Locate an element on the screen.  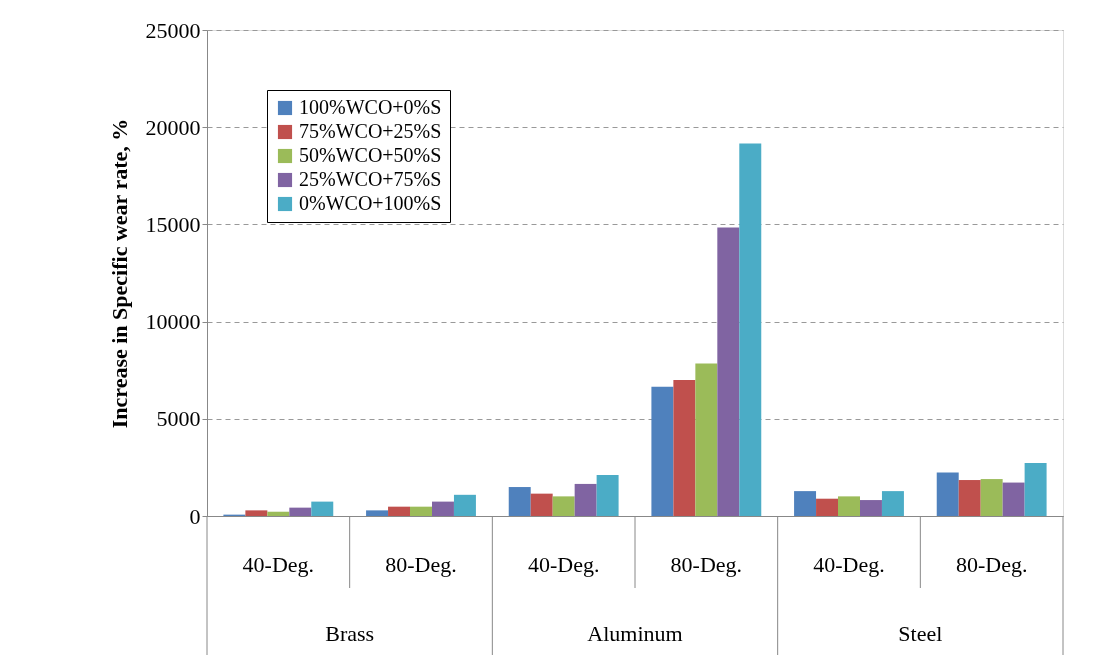
y-tick-label: 15000 is located at coordinates (173, 224).